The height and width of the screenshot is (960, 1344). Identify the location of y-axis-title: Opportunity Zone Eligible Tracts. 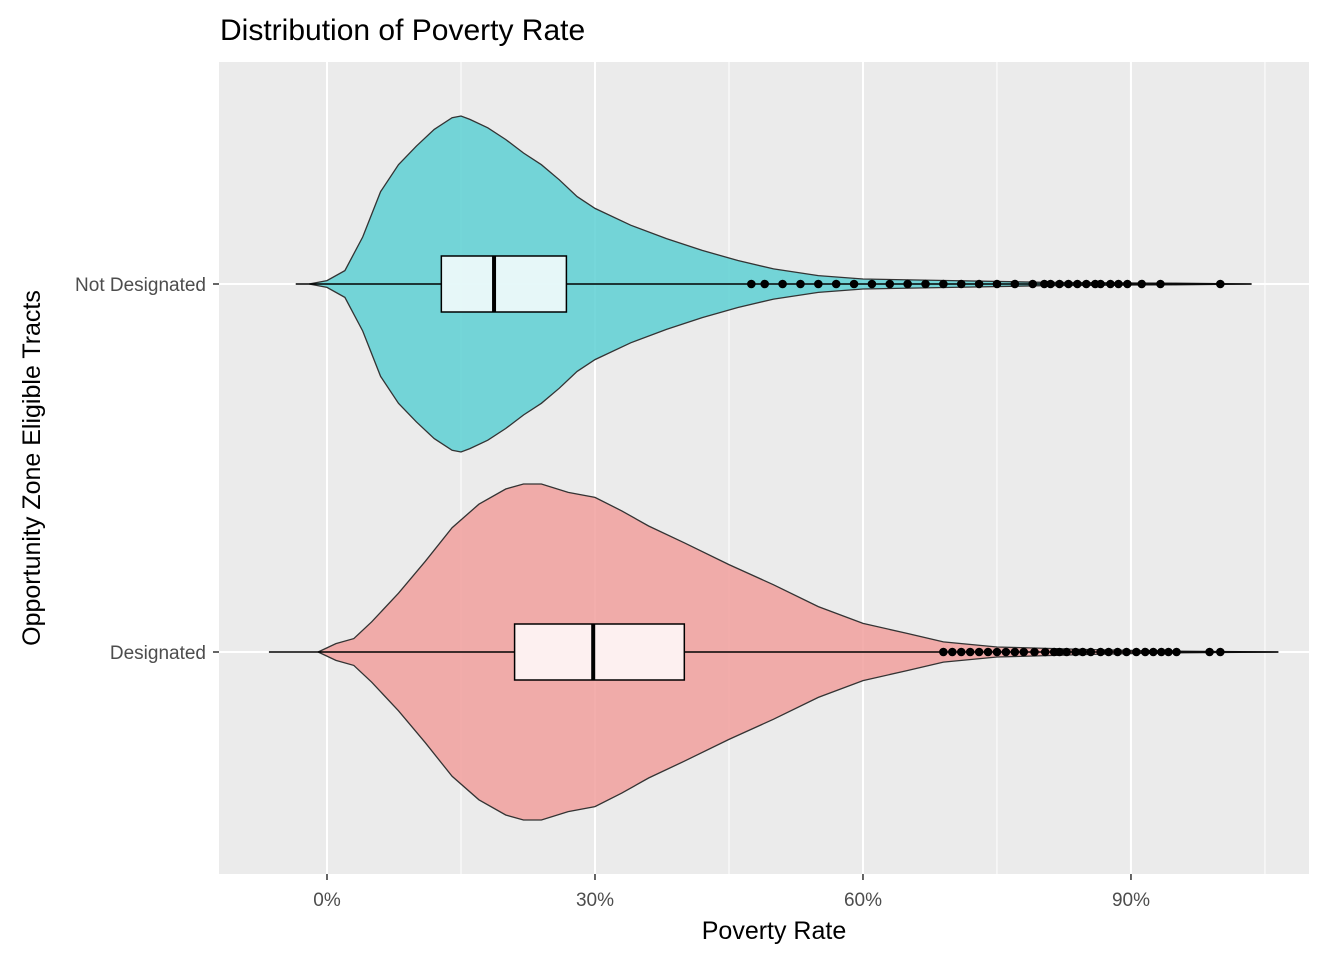
(32, 468).